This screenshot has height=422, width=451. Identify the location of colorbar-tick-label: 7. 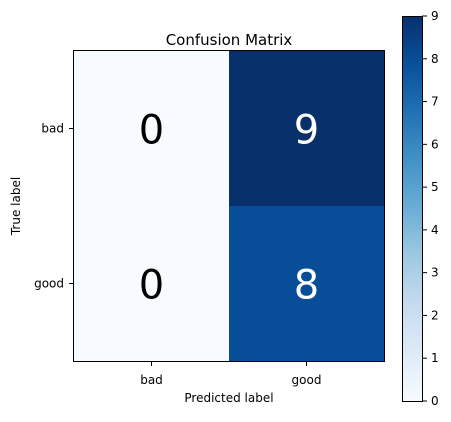
(435, 102).